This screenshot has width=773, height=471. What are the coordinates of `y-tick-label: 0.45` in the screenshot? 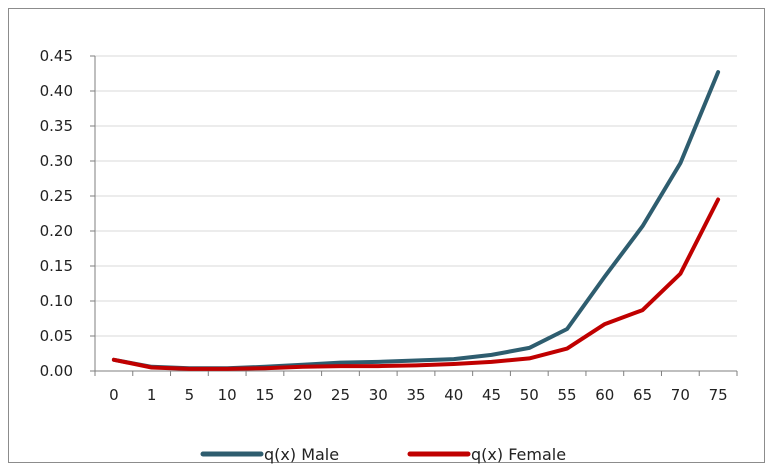 It's located at (56, 56).